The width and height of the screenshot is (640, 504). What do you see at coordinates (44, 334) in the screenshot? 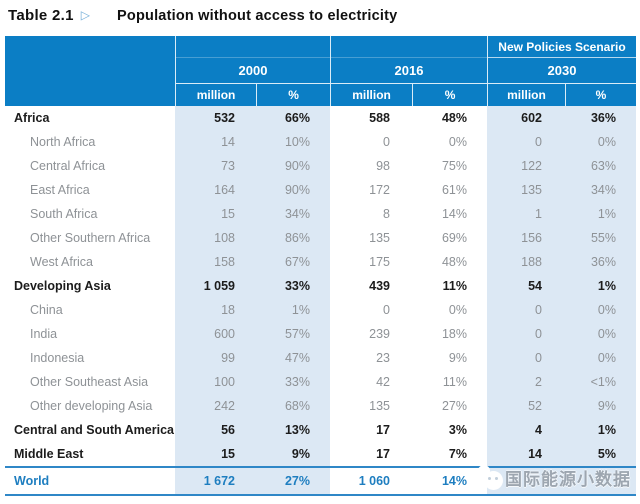
I see `region-cell: India` at bounding box center [44, 334].